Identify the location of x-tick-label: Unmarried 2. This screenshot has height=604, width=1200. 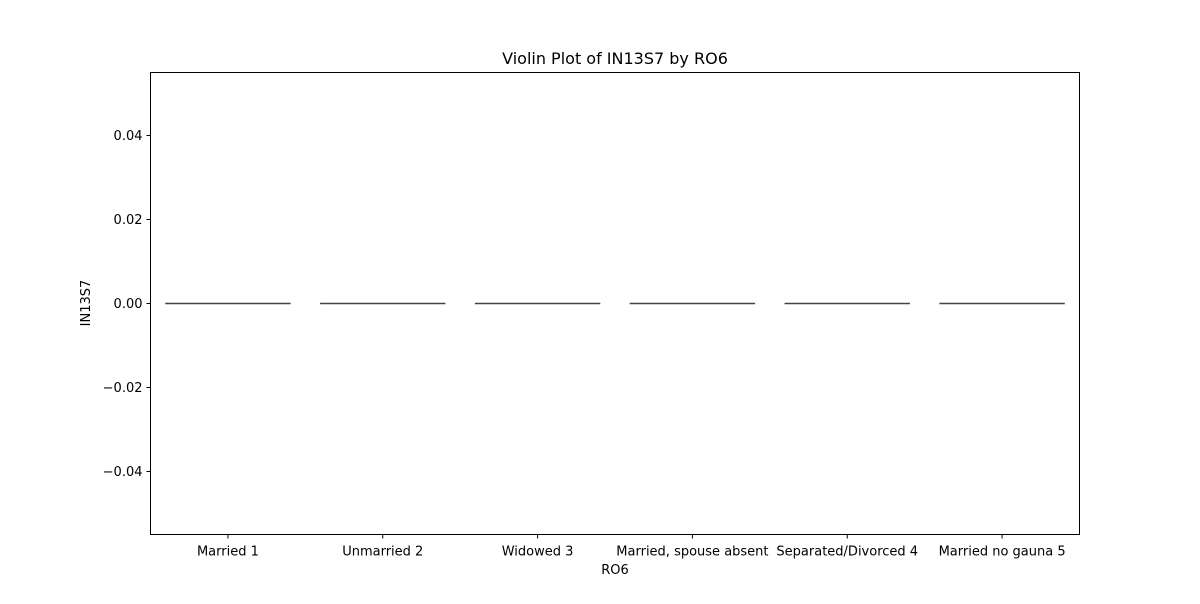
(382, 552).